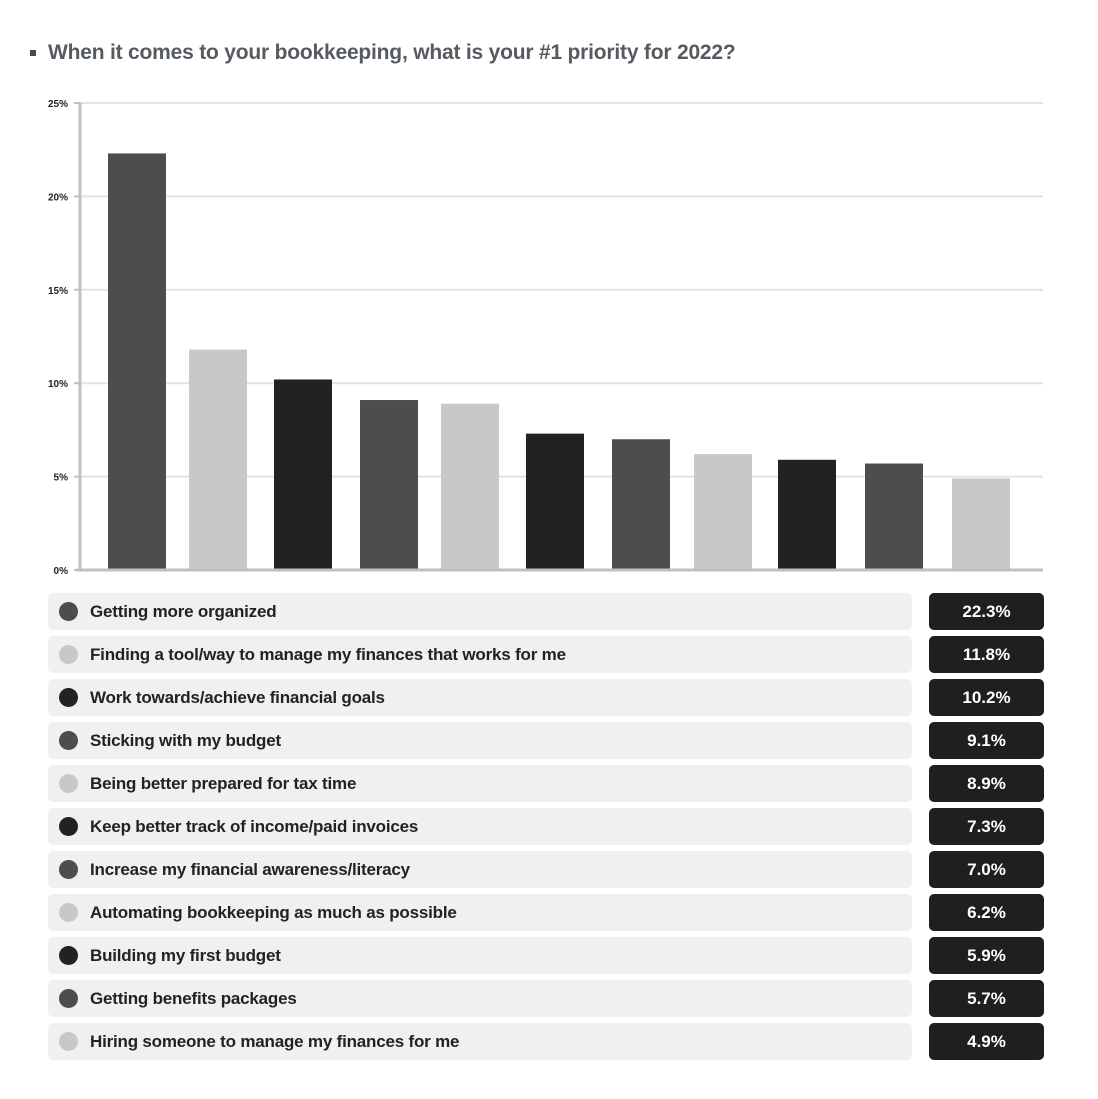 The image size is (1098, 1099). What do you see at coordinates (480, 869) in the screenshot?
I see `legend-label-box: Increase my financial awareness/literacy` at bounding box center [480, 869].